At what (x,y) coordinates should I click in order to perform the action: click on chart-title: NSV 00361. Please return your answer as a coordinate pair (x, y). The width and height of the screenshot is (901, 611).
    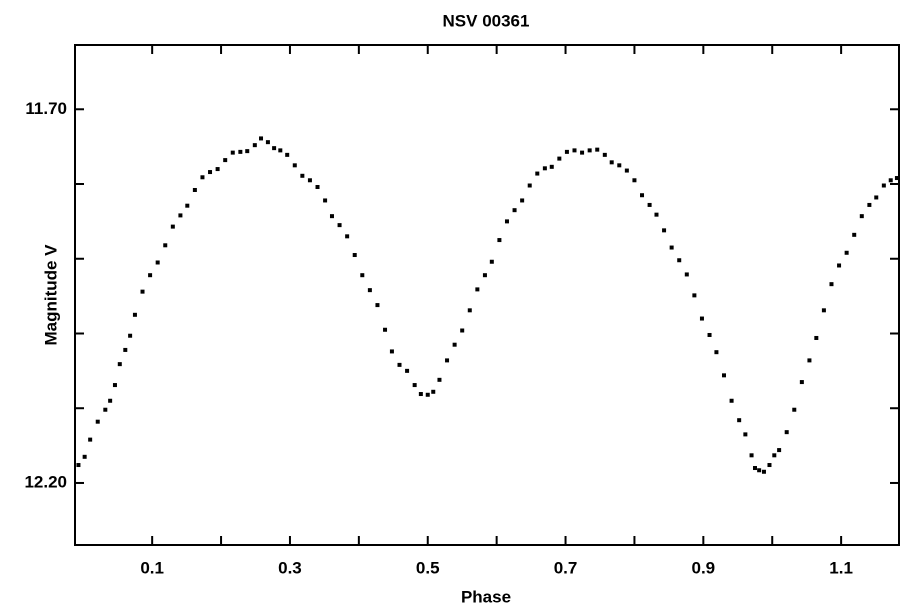
    Looking at the image, I should click on (486, 20).